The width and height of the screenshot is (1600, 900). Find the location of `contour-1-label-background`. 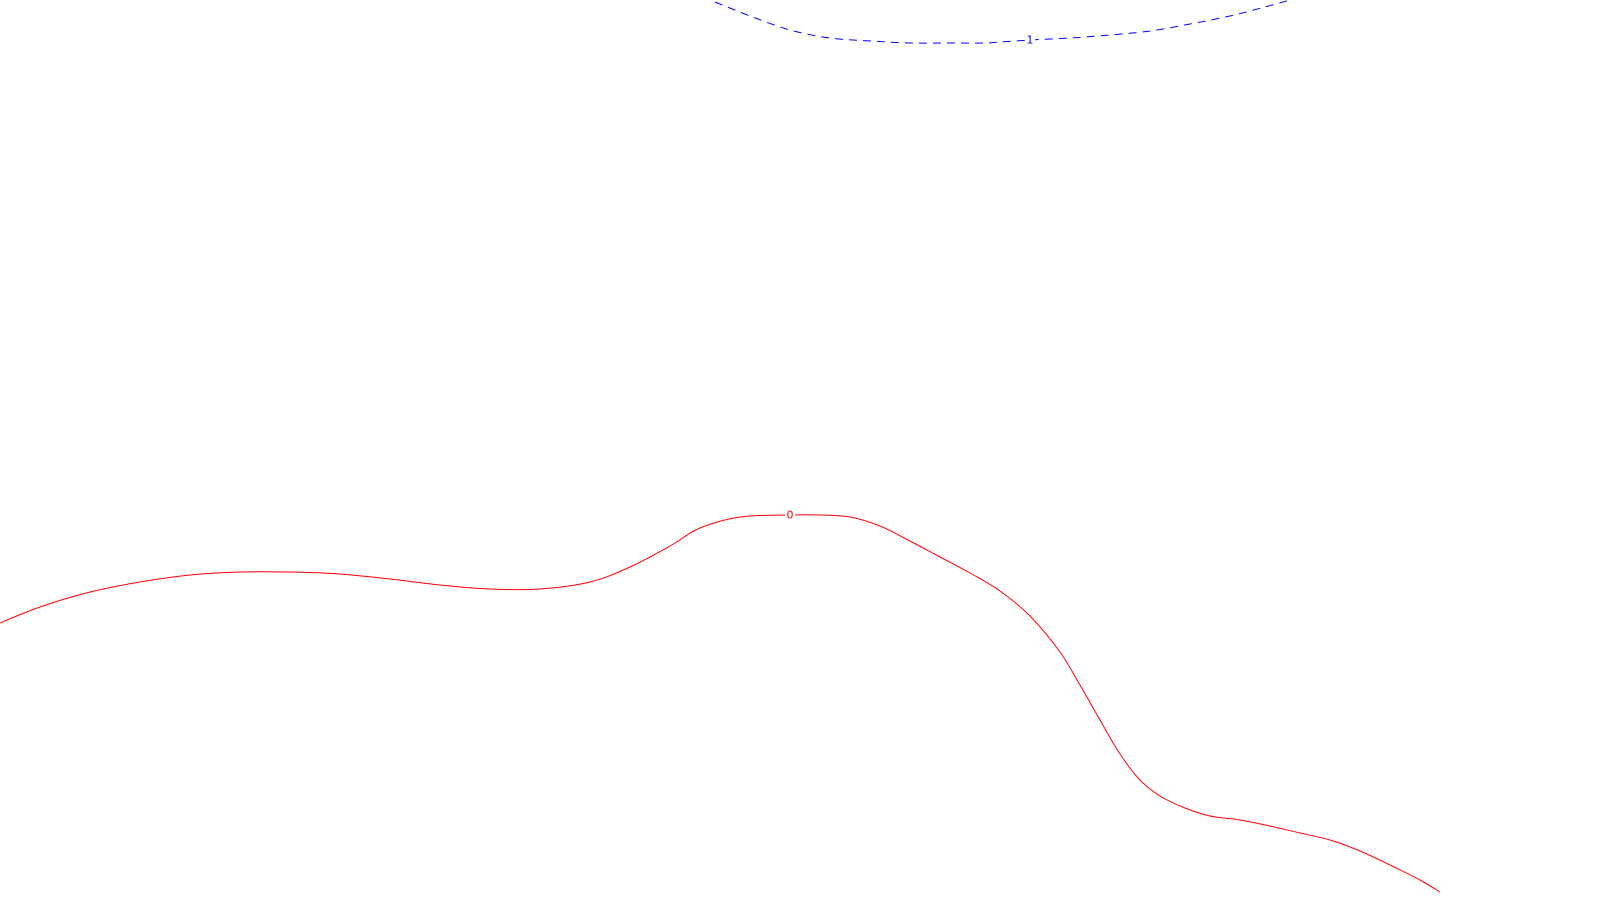

contour-1-label-background is located at coordinates (1030, 39).